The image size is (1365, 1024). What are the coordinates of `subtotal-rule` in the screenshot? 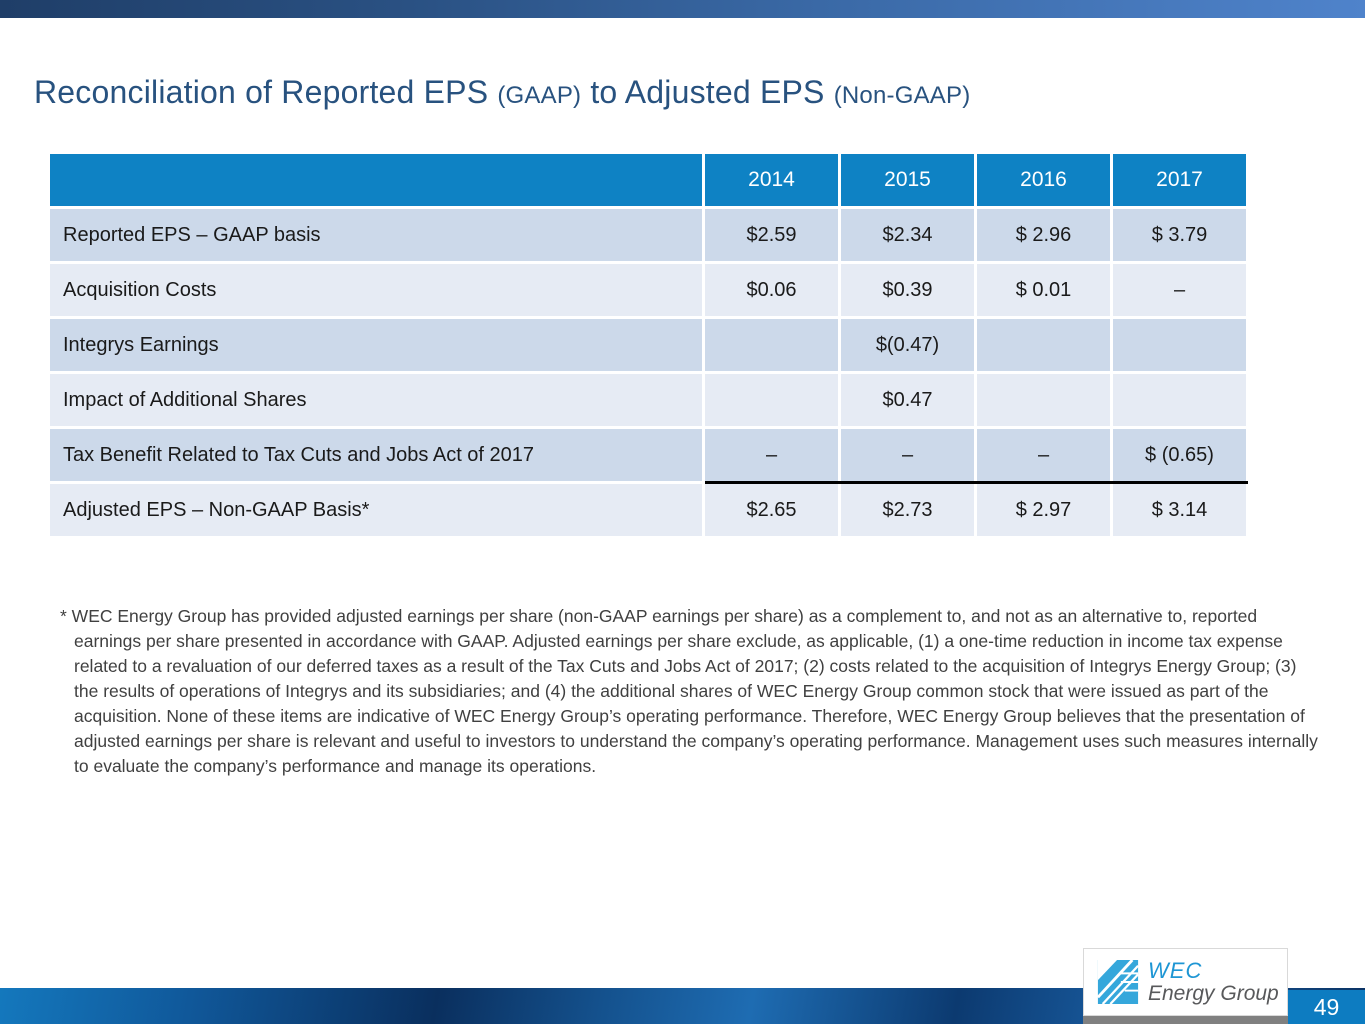 It's located at (976, 482).